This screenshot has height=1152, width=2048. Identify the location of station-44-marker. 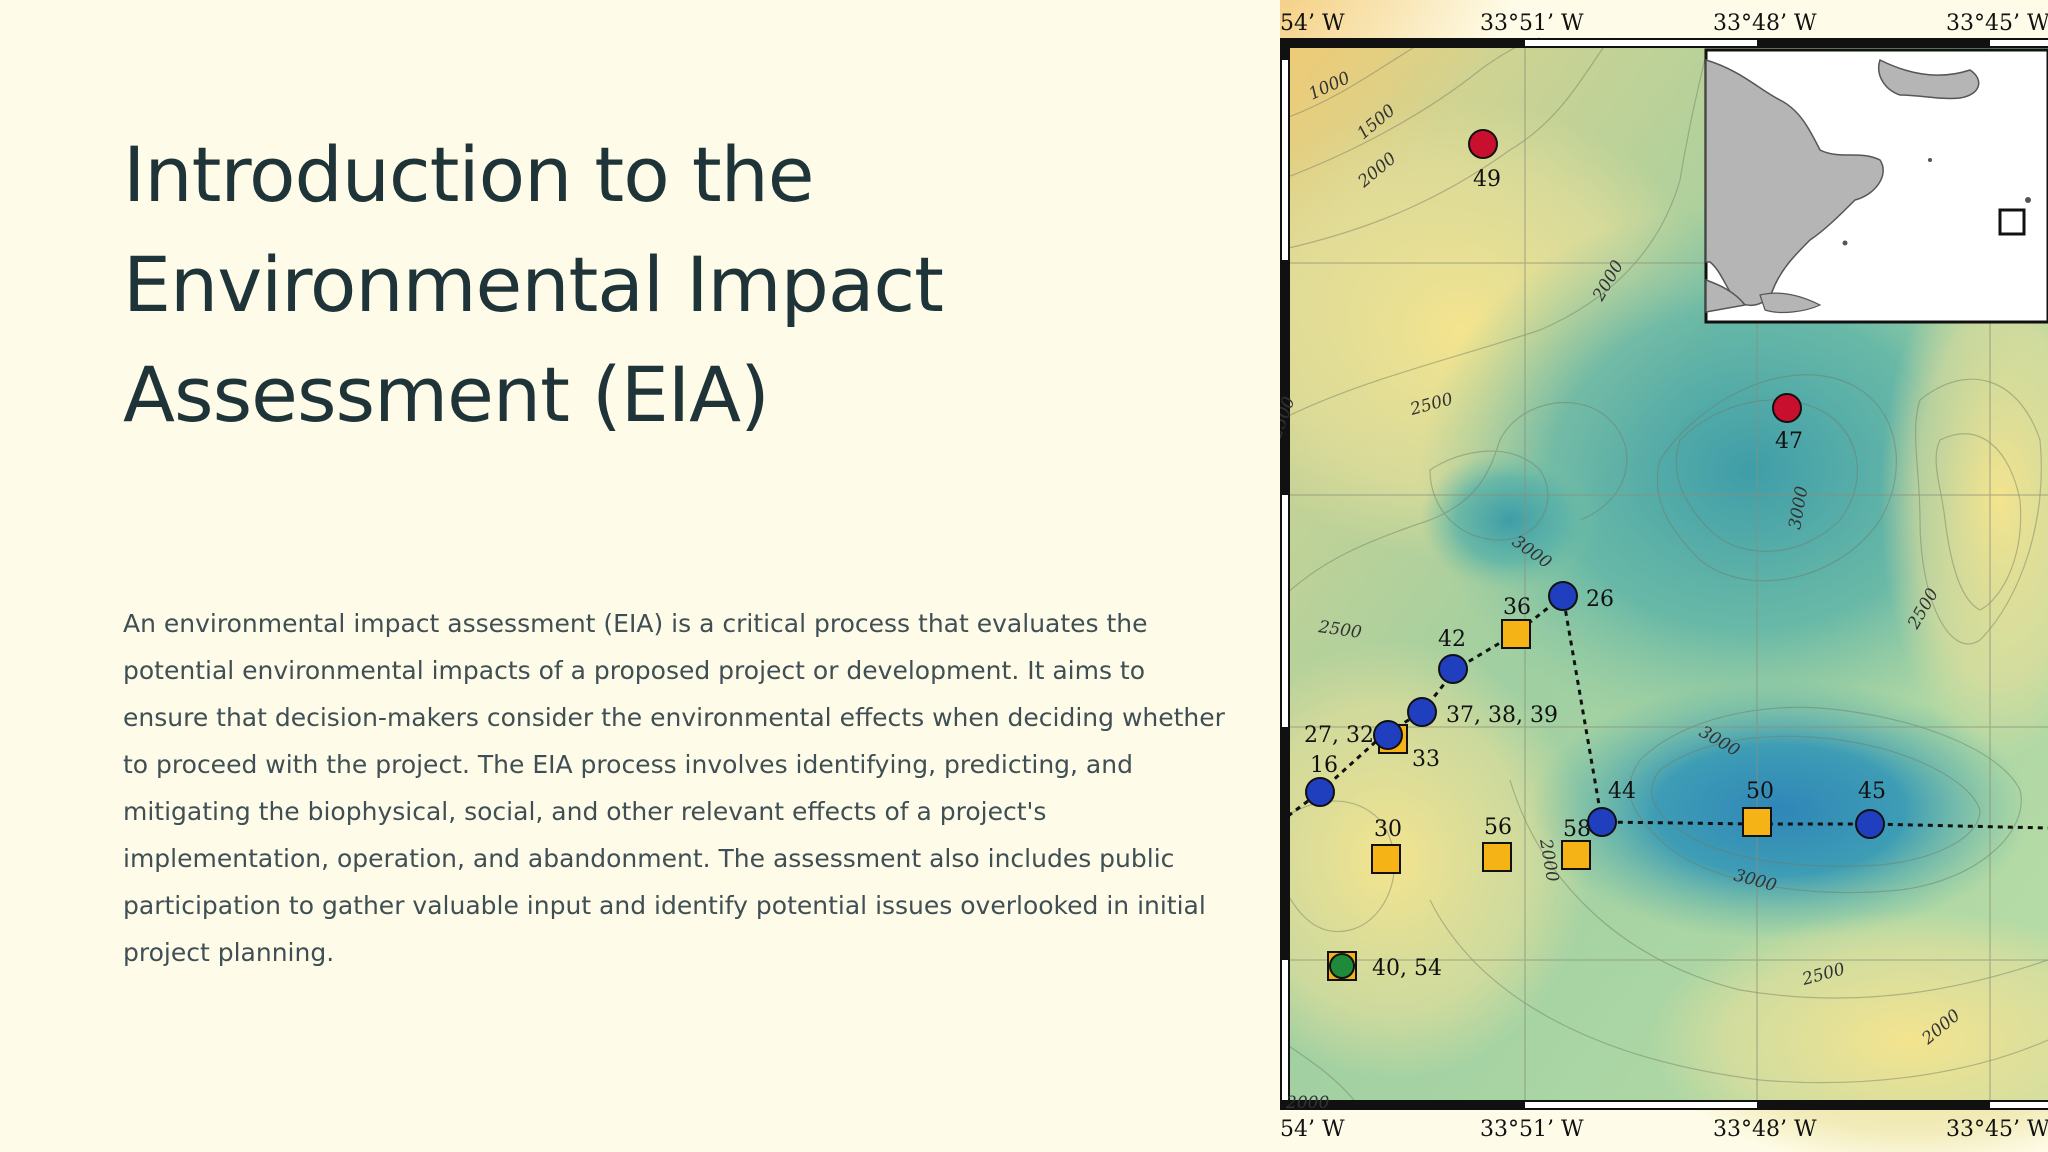
(1602, 822).